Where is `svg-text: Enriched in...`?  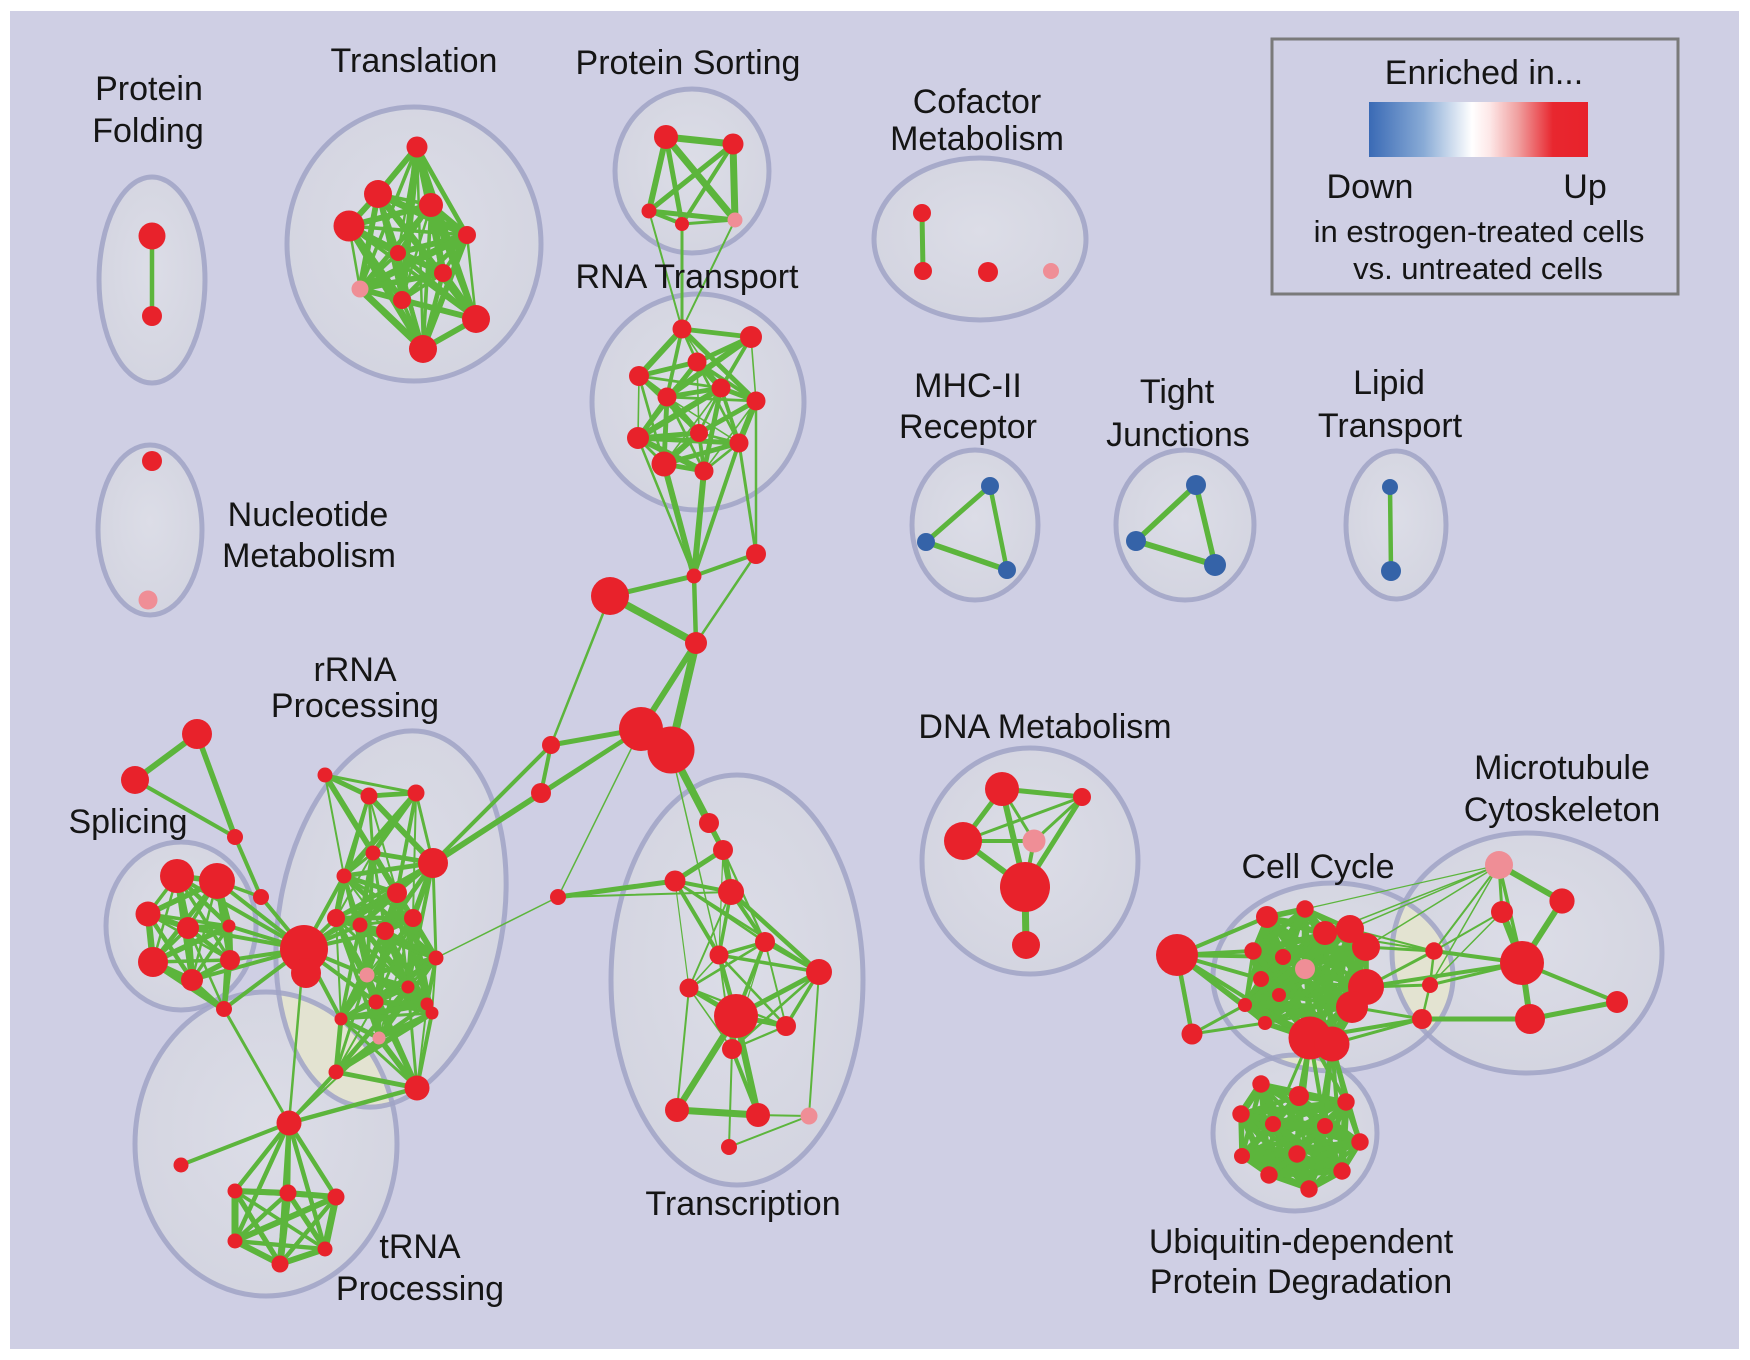 svg-text: Enriched in... is located at coordinates (1484, 73).